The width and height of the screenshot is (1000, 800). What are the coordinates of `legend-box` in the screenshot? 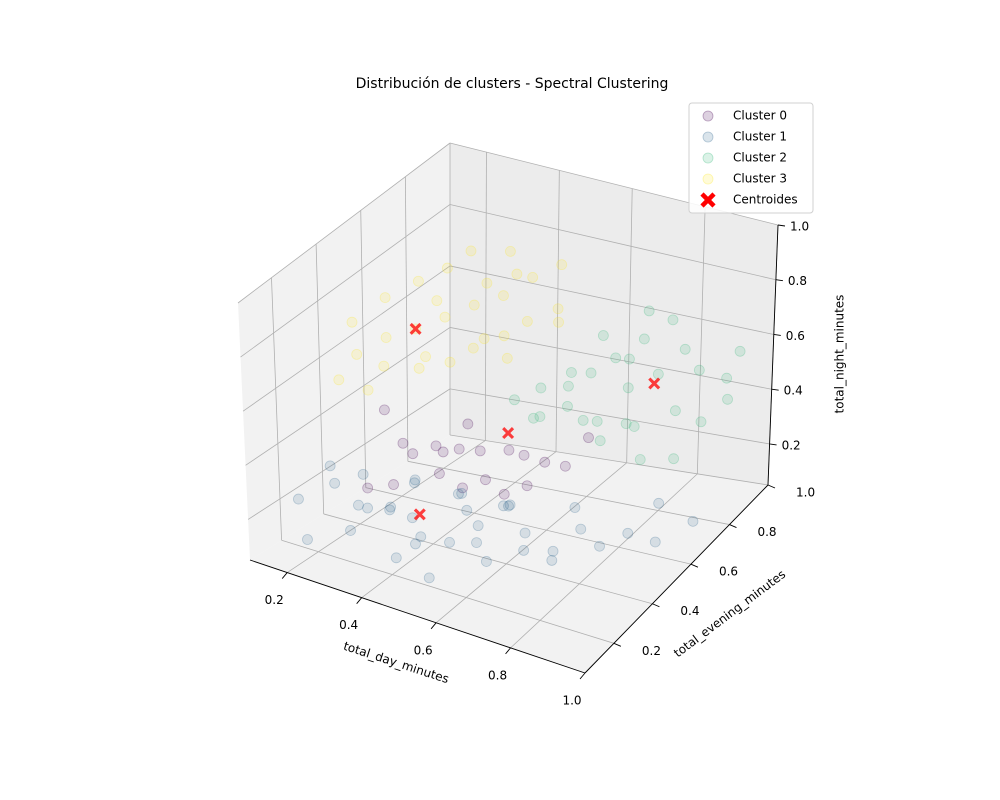 It's located at (751, 158).